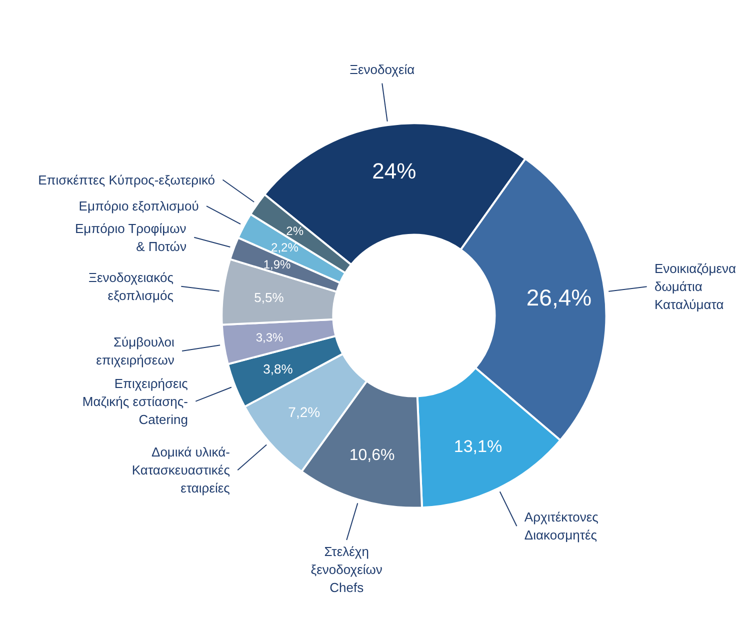 Image resolution: width=750 pixels, height=630 pixels. What do you see at coordinates (277, 264) in the screenshot?
I see `data-label: 1,9%` at bounding box center [277, 264].